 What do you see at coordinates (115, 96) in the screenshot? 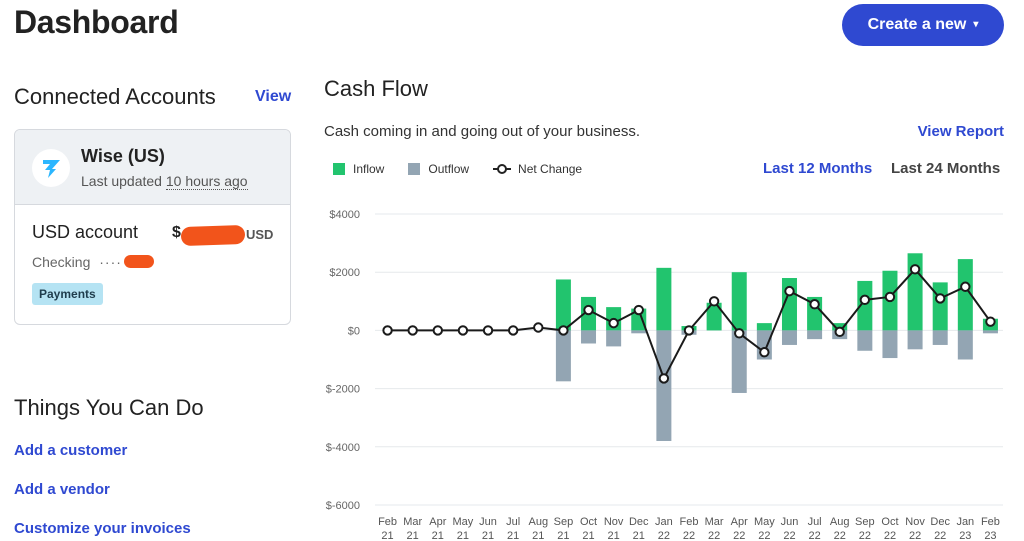
I see `connected-accounts-title: Connected Accounts` at bounding box center [115, 96].